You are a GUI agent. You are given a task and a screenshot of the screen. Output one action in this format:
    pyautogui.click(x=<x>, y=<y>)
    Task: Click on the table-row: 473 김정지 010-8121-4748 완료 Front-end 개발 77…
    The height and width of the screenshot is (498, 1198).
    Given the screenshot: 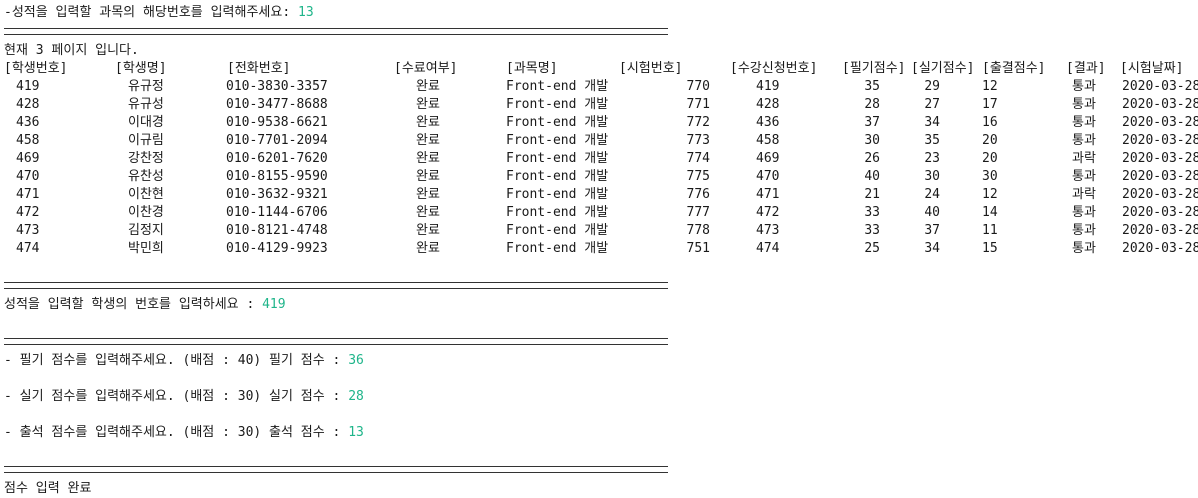 What is the action you would take?
    pyautogui.click(x=601, y=231)
    